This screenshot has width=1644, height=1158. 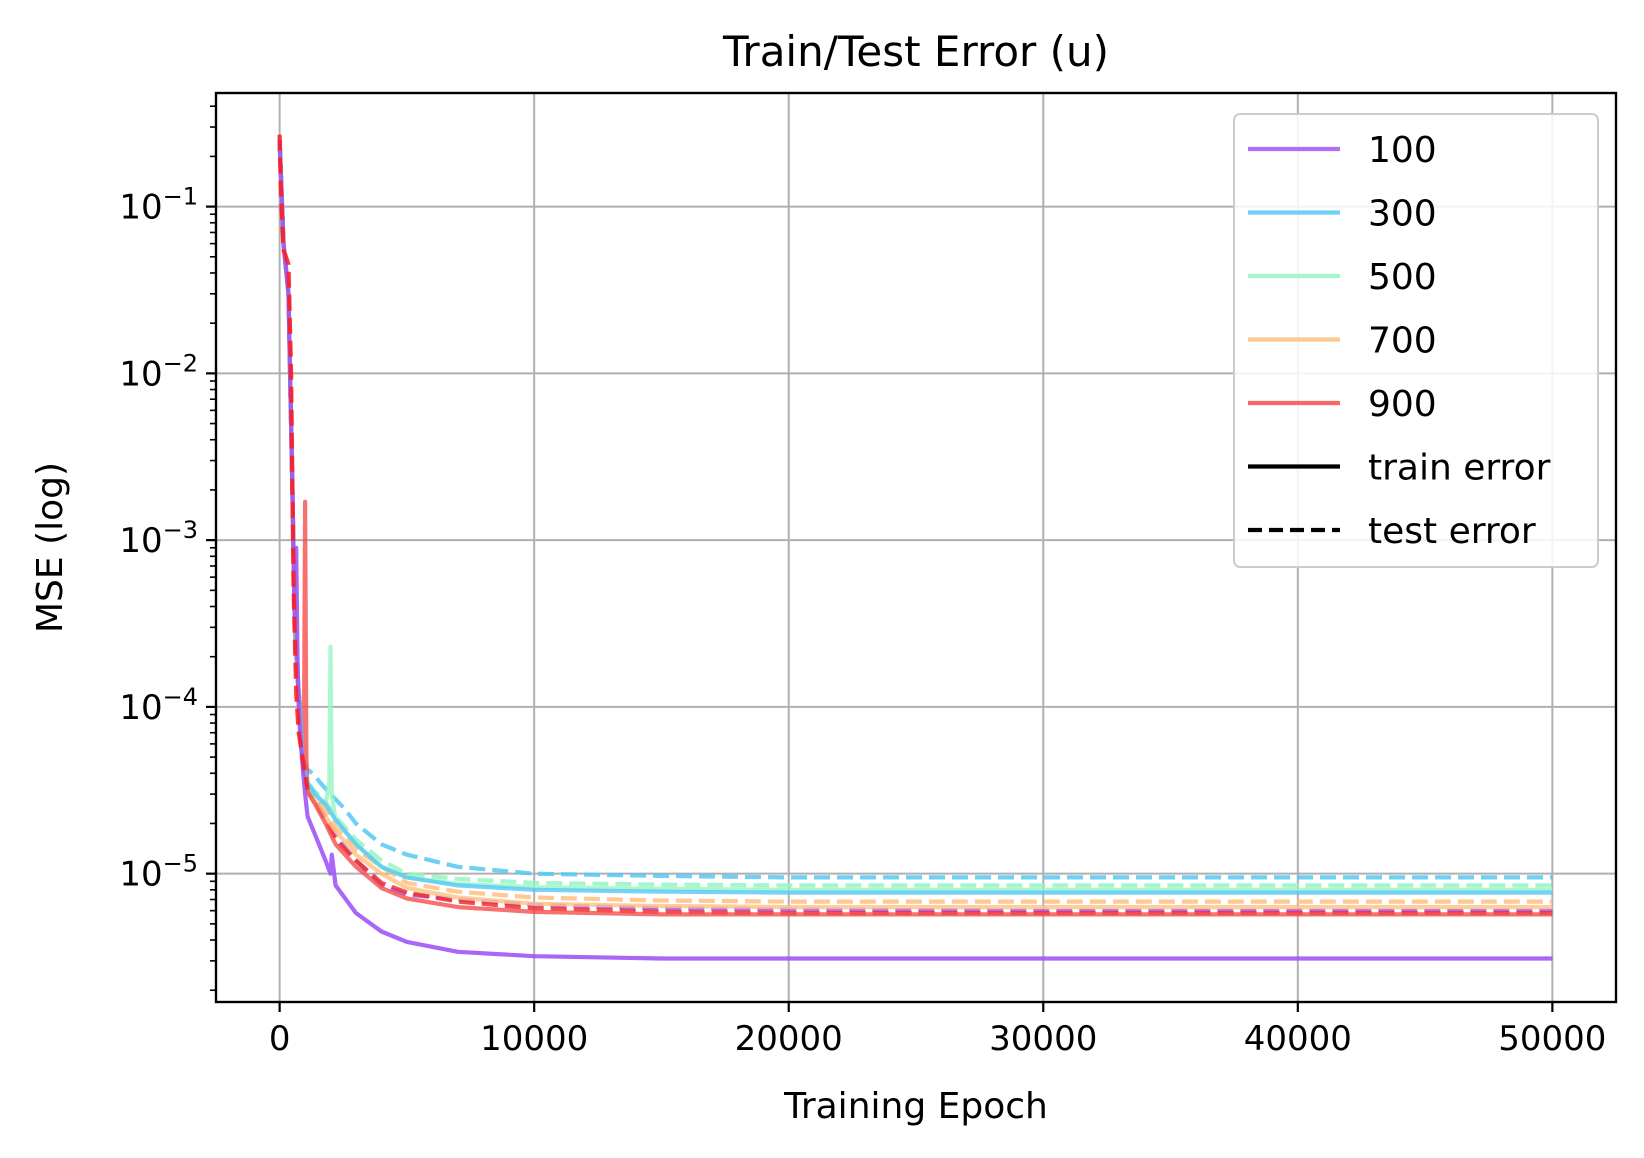 I want to click on legend-label: train error, so click(x=1459, y=468).